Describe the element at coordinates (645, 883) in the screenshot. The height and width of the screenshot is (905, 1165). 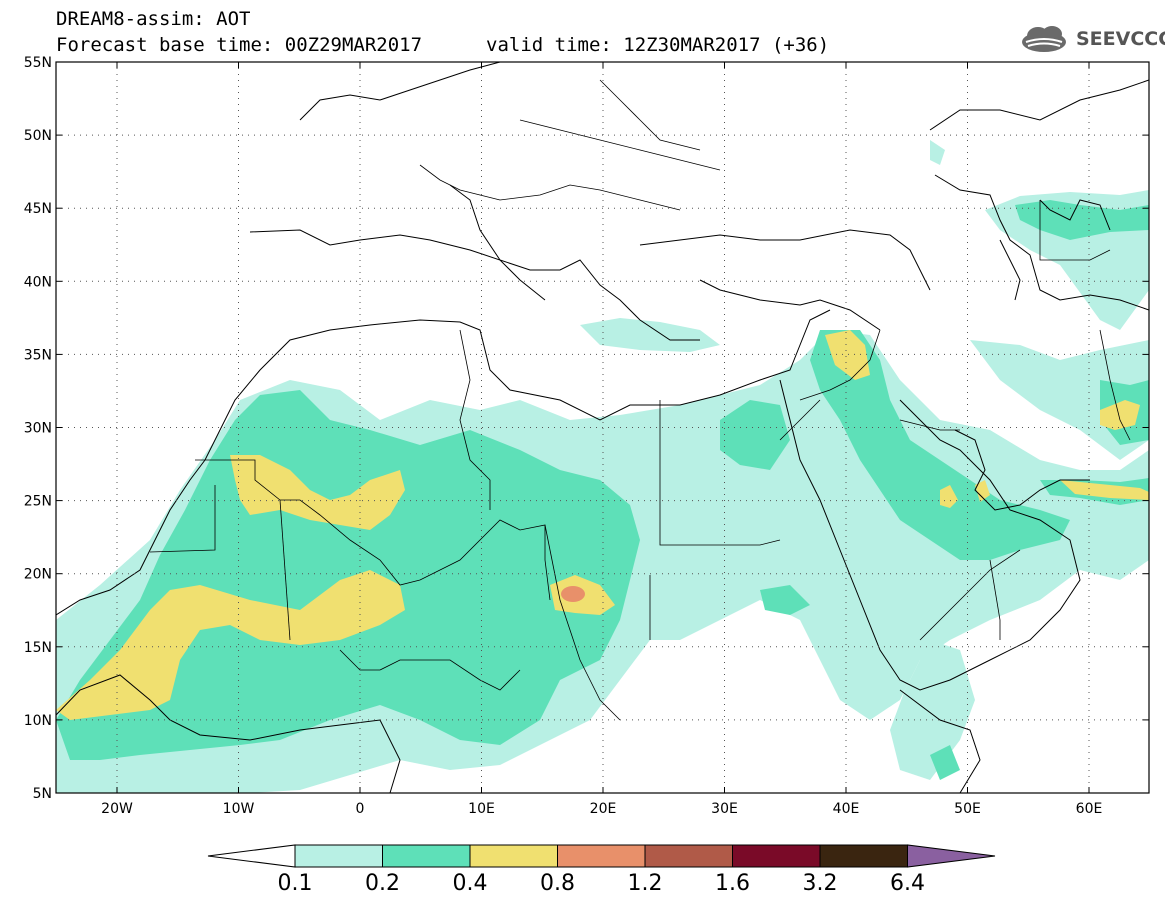
I see `colorbar-level-label: 1.2` at that location.